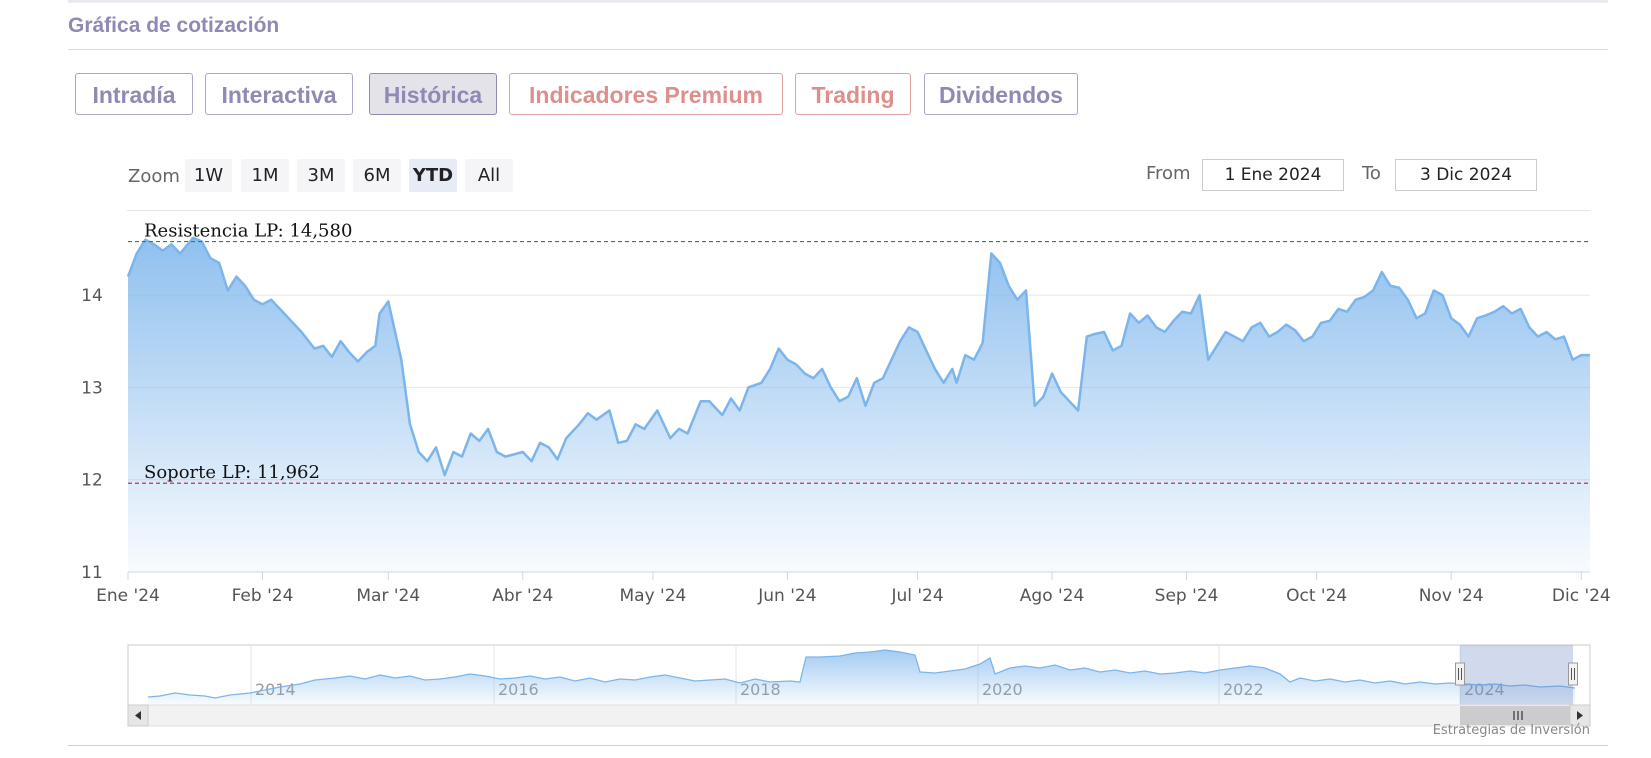 The height and width of the screenshot is (758, 1651). What do you see at coordinates (653, 596) in the screenshot?
I see `x-tick-label: May '24` at bounding box center [653, 596].